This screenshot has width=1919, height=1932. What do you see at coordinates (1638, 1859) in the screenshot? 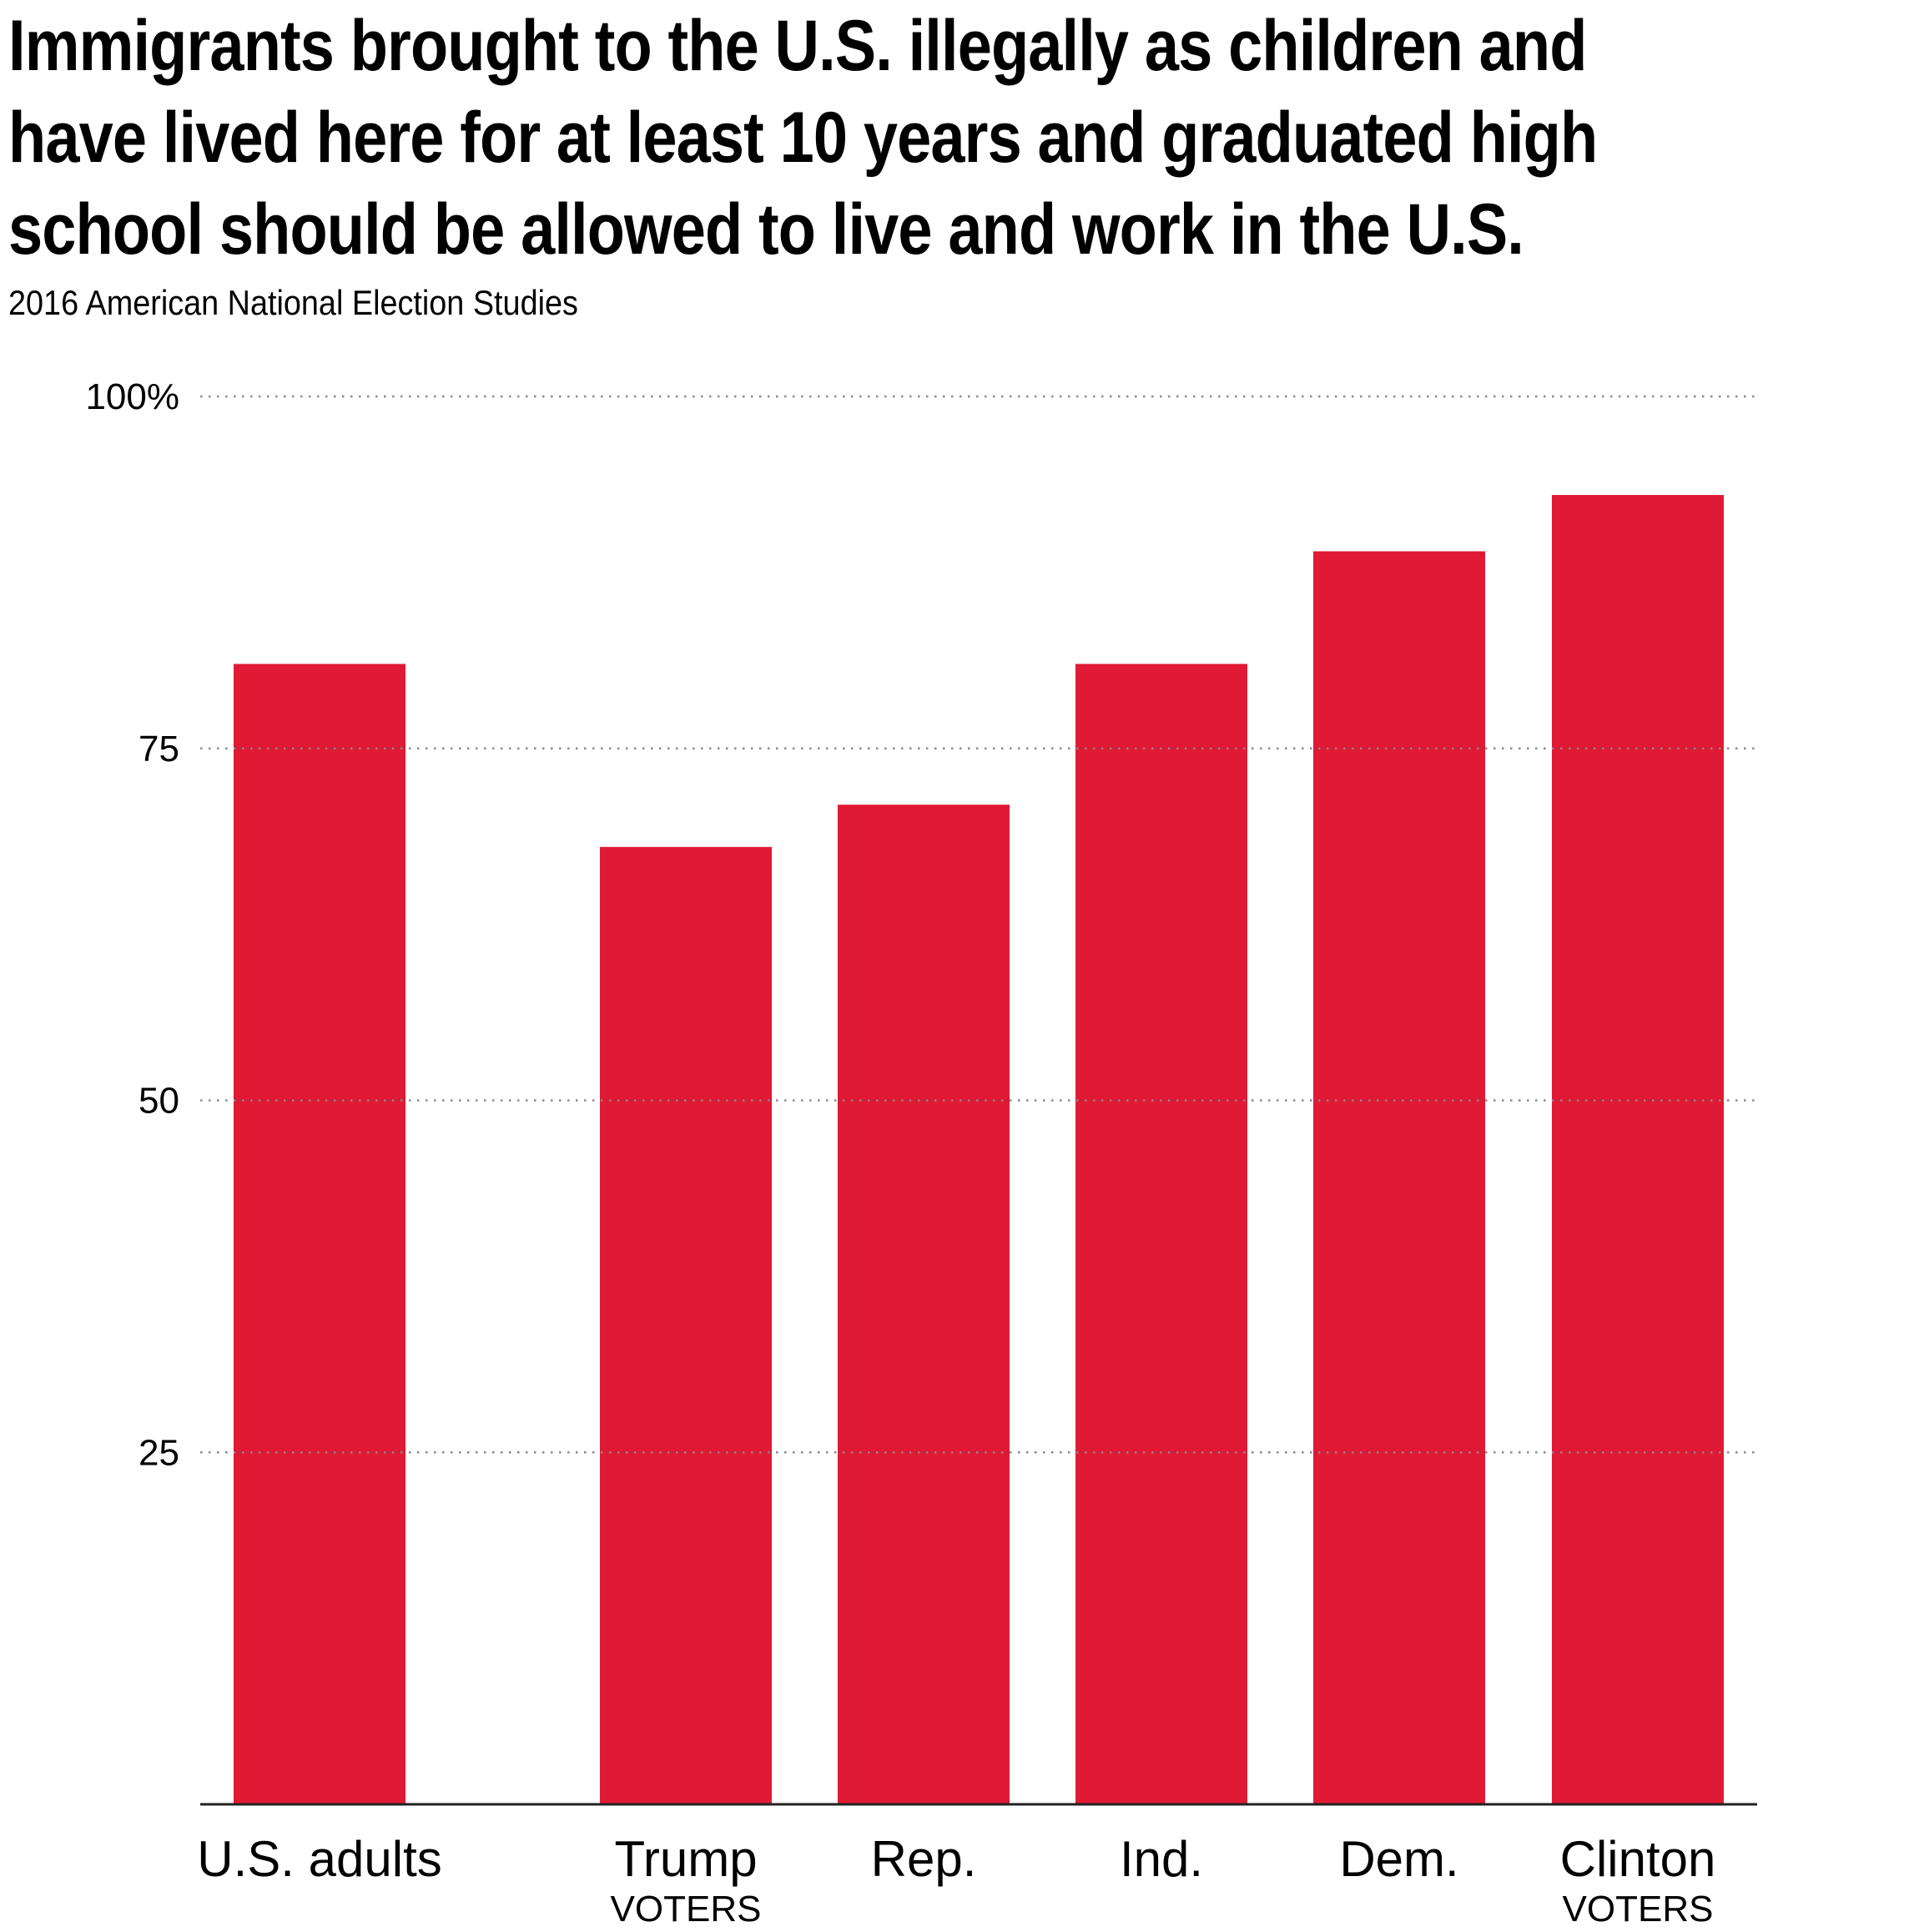
I see `x-category-label: Clinton` at bounding box center [1638, 1859].